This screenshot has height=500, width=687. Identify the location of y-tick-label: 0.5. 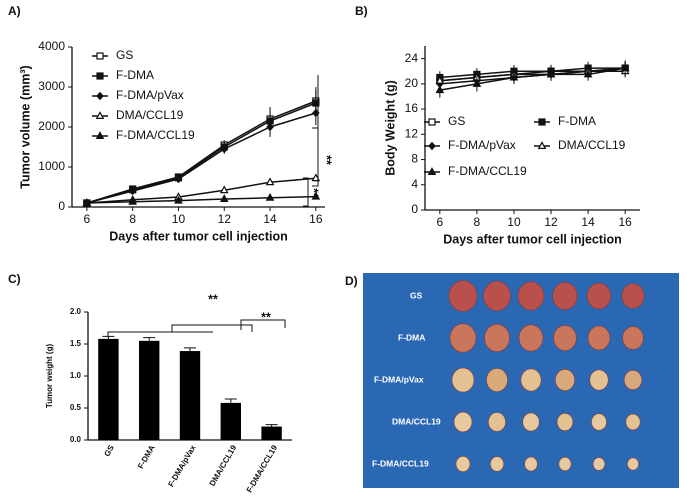
(76, 407).